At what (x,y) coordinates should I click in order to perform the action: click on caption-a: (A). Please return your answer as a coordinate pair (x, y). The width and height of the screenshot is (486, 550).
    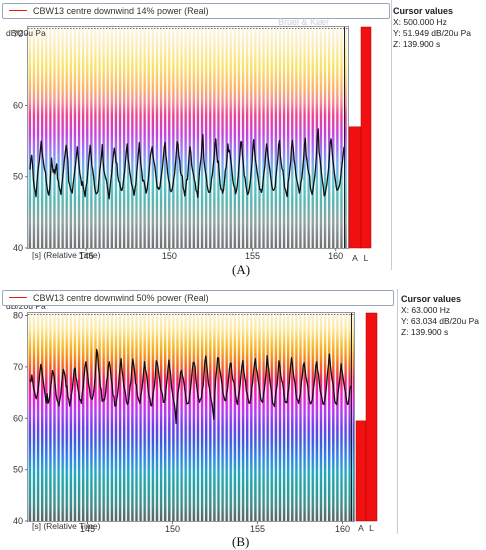
    Looking at the image, I should click on (241, 269).